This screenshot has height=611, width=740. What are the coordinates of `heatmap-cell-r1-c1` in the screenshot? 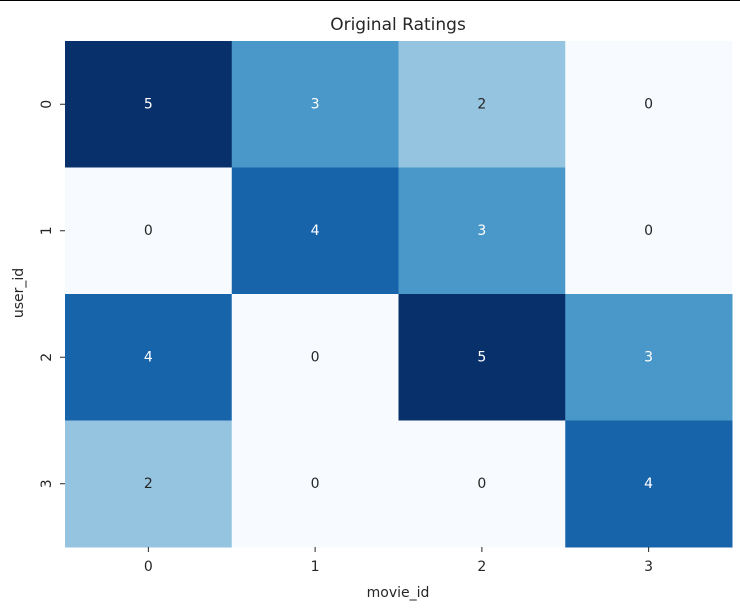 It's located at (315, 231).